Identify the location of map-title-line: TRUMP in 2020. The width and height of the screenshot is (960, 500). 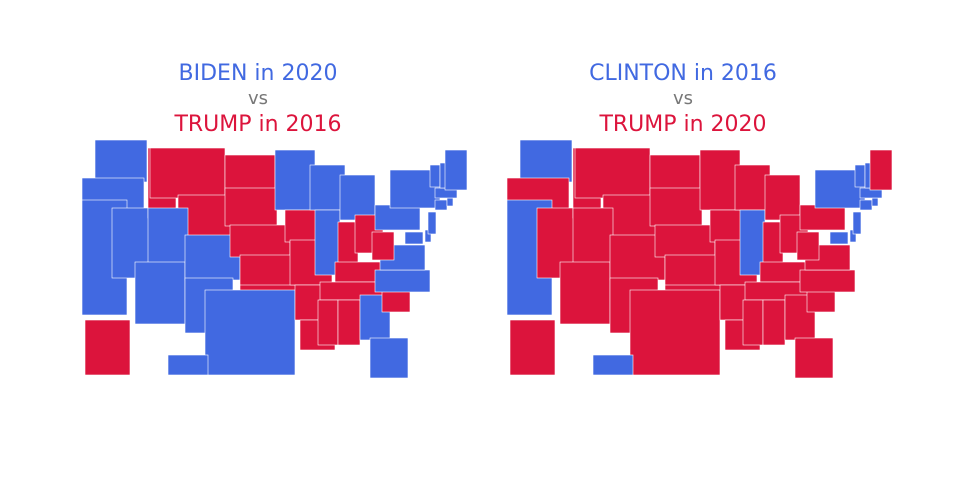
(682, 124).